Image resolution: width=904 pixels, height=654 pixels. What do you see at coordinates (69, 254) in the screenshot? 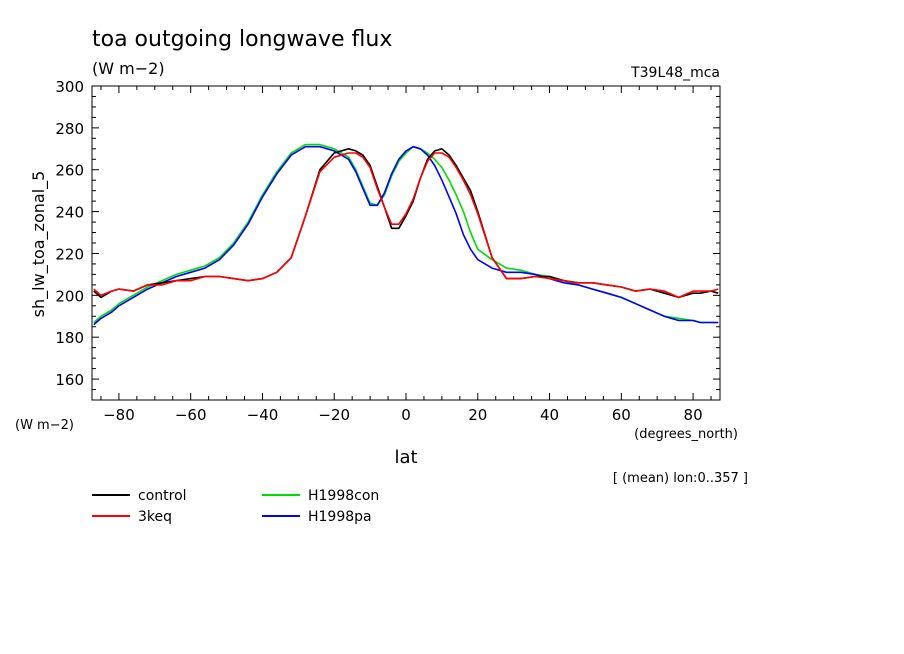
I see `y-tick-label: 220` at bounding box center [69, 254].